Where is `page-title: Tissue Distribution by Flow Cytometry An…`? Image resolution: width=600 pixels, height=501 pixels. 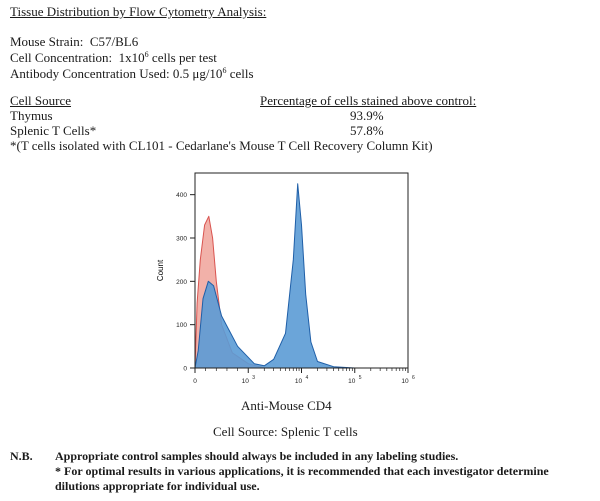
page-title: Tissue Distribution by Flow Cytometry An… is located at coordinates (138, 11).